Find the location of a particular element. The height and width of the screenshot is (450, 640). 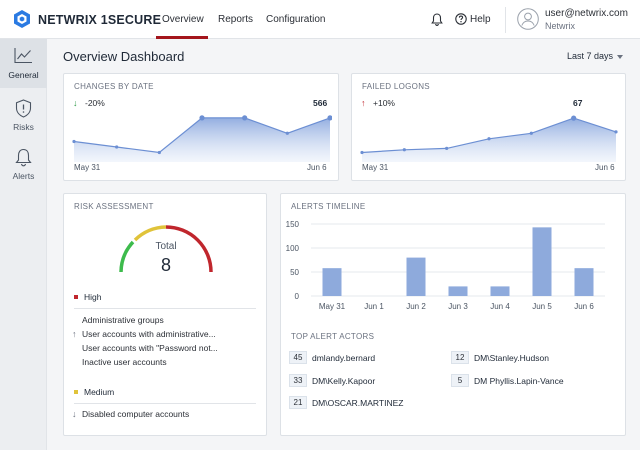

tab-configuration: Configuration is located at coordinates (296, 19).